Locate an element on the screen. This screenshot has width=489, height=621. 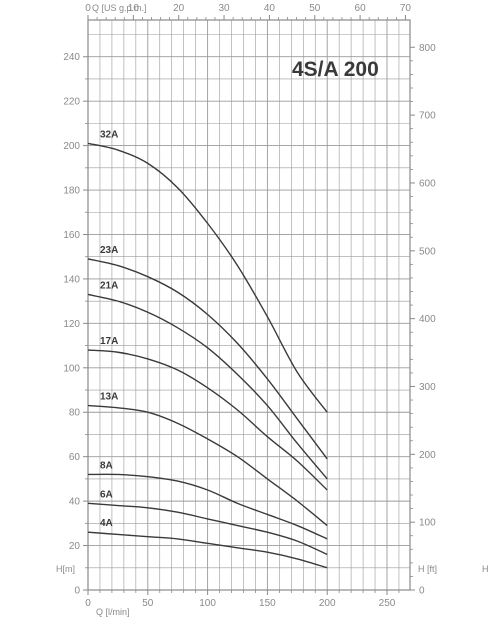
x-axis-top-label: Q [US g.p.m.] is located at coordinates (119, 8).